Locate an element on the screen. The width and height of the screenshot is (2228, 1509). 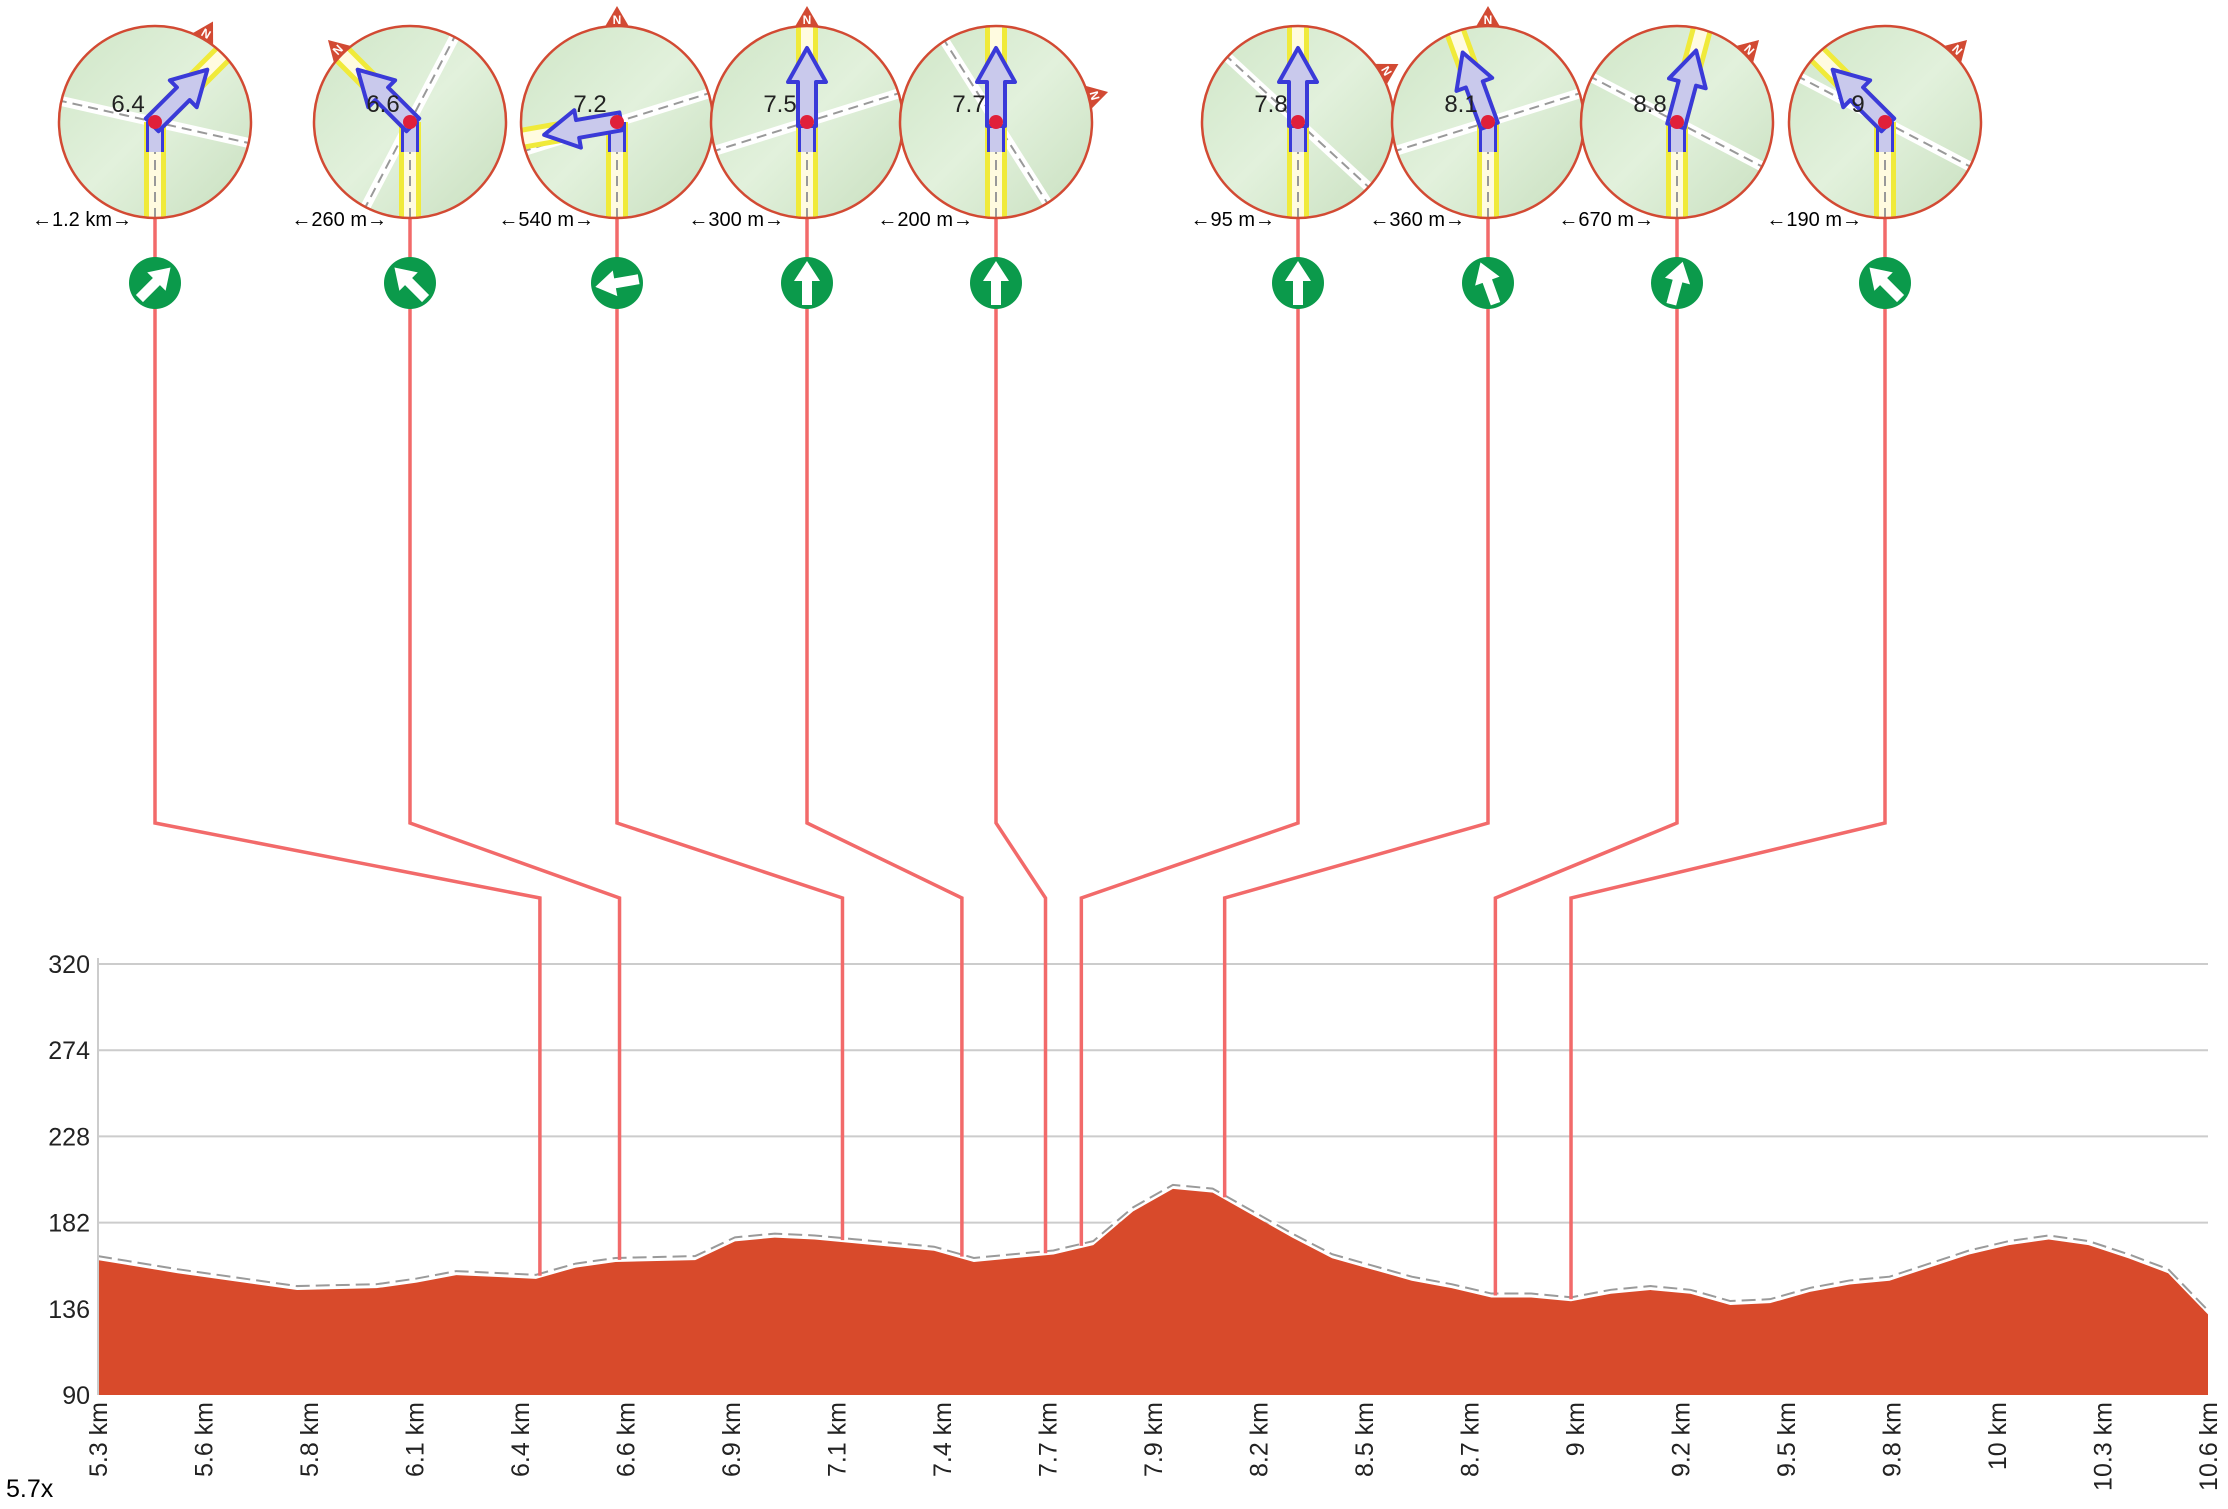
turn-km-label: 7.8 is located at coordinates (1270, 104).